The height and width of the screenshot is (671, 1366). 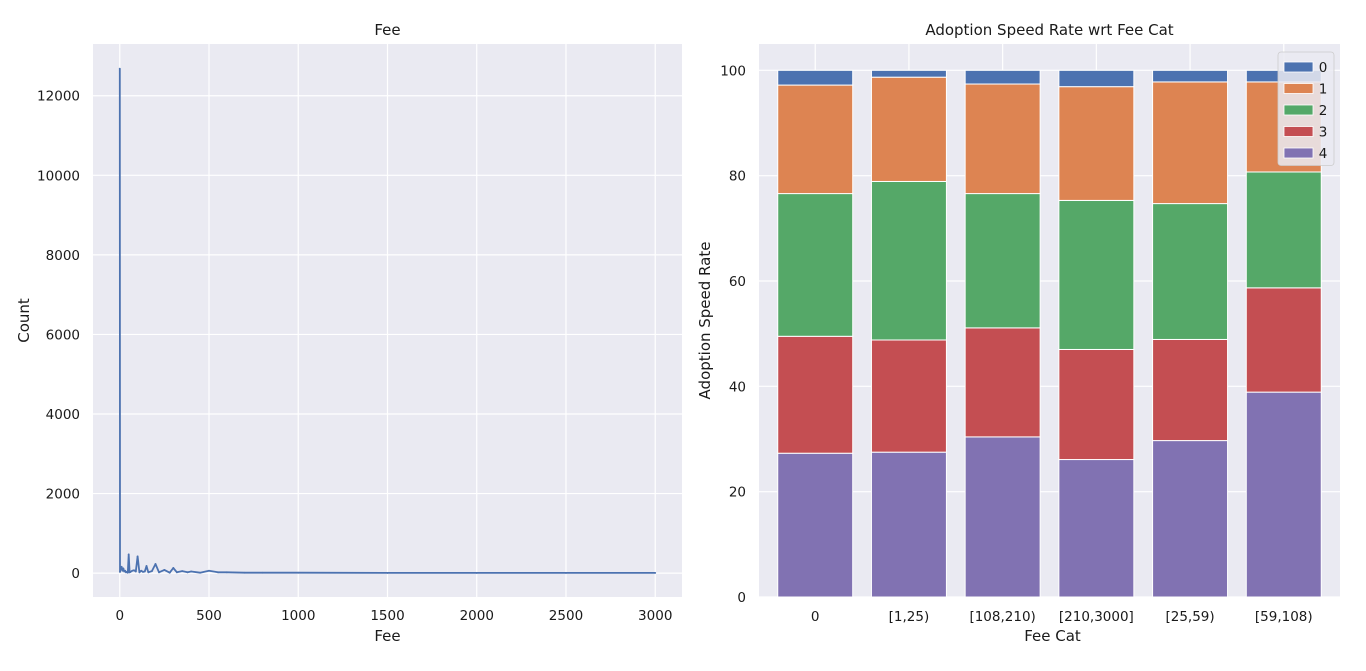 I want to click on y-tick-label: 0, so click(x=741, y=598).